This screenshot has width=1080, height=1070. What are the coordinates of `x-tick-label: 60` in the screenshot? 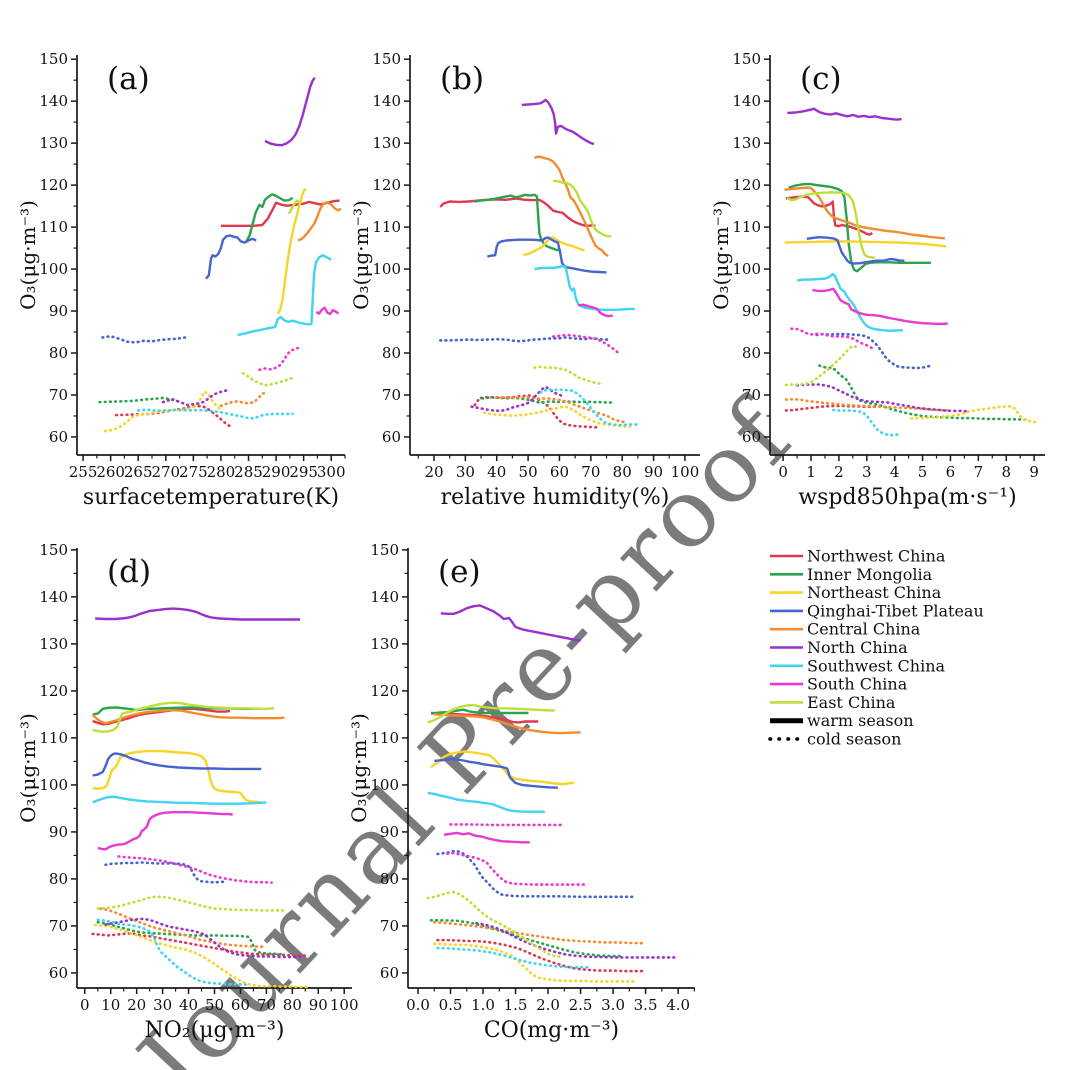 It's located at (559, 472).